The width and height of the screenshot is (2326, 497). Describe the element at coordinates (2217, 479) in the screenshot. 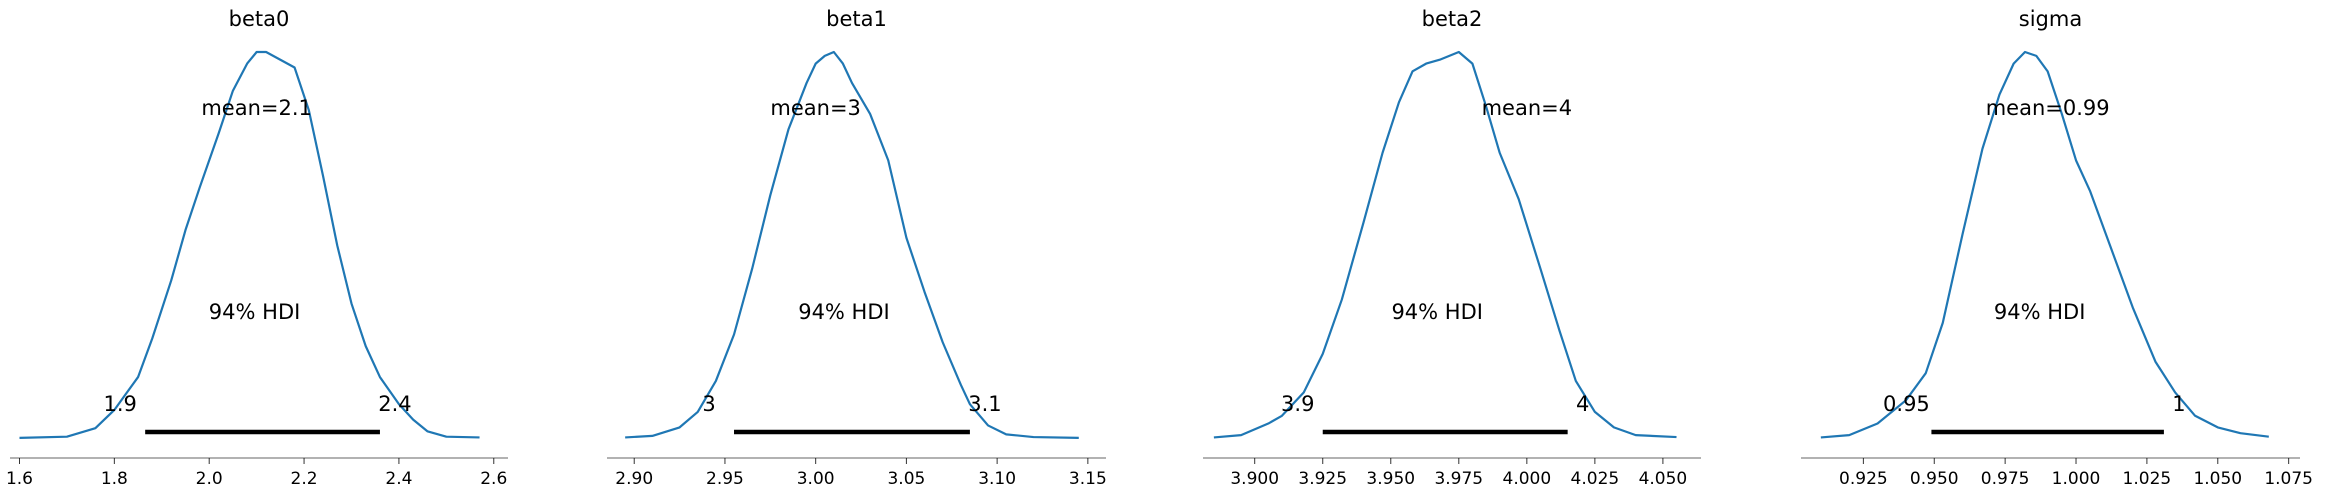

I see `x-tick-label: 1.050` at that location.